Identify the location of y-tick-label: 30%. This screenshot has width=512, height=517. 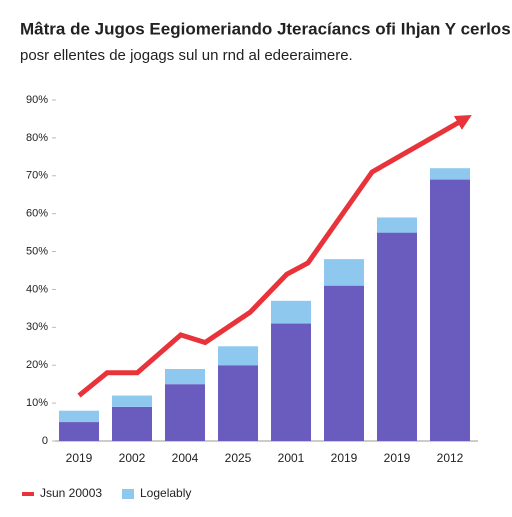
(37, 327).